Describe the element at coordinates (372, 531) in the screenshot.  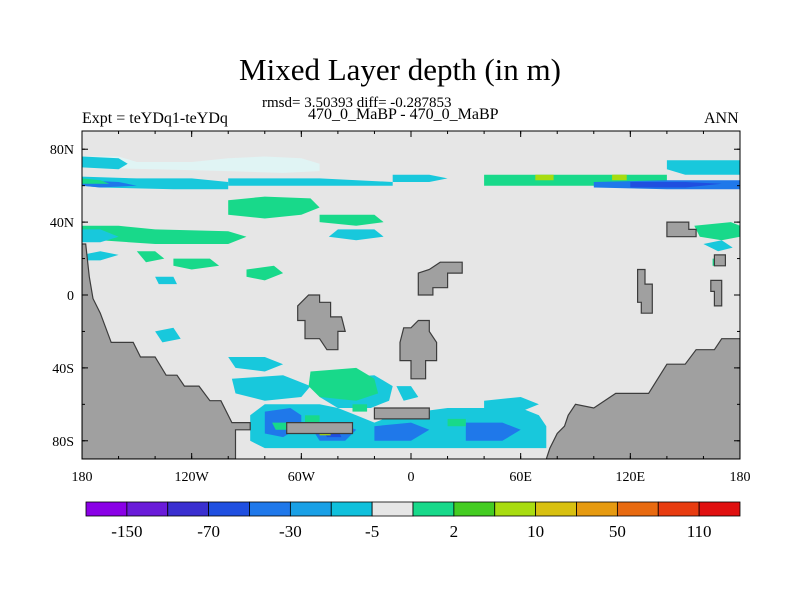
I see `colorbar-label: -5` at that location.